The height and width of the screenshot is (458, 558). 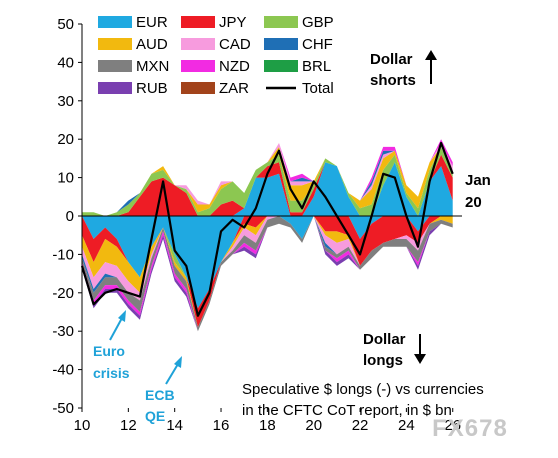 What do you see at coordinates (473, 202) in the screenshot?
I see `annotation-date-line2: 20` at bounding box center [473, 202].